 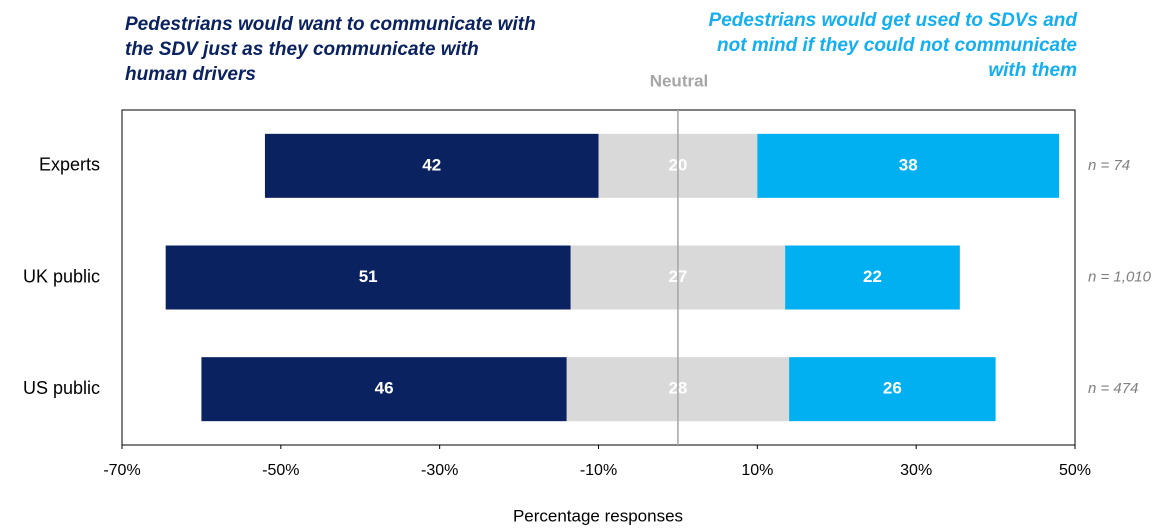 I want to click on x-tick-label: -10%, so click(x=598, y=470).